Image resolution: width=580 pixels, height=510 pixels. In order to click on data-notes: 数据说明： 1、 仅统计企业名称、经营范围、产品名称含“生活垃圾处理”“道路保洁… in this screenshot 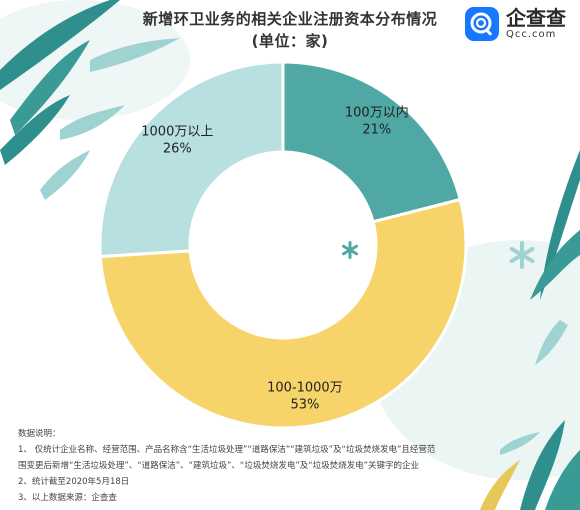, I will do `click(268, 466)`.